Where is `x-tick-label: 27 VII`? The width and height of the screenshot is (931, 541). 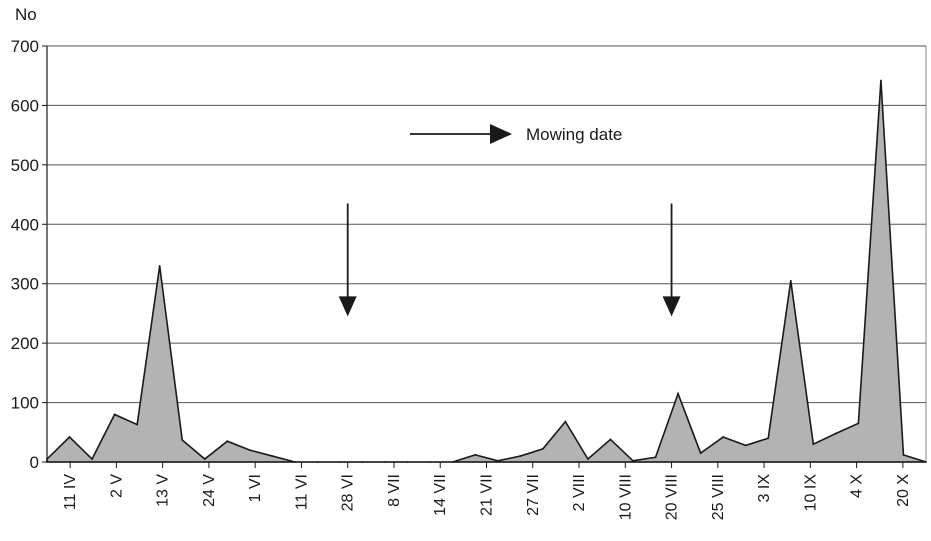 x-tick-label: 27 VII is located at coordinates (533, 495).